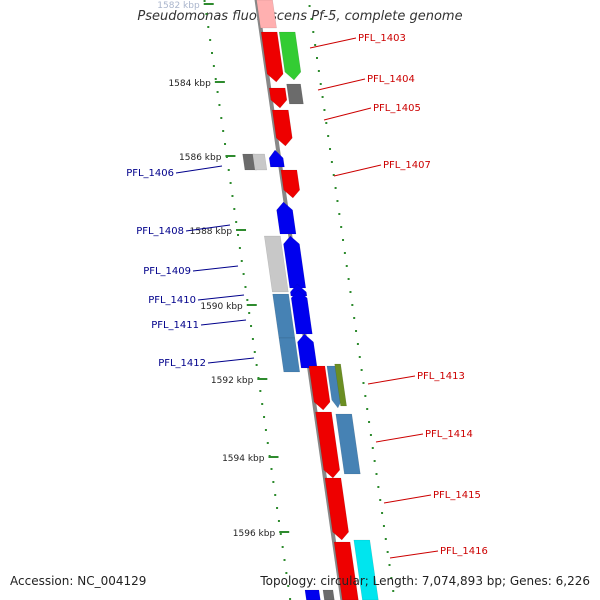 The height and width of the screenshot is (600, 600). What do you see at coordinates (189, 84) in the screenshot?
I see `ruler-label: 1584 kbp` at bounding box center [189, 84].